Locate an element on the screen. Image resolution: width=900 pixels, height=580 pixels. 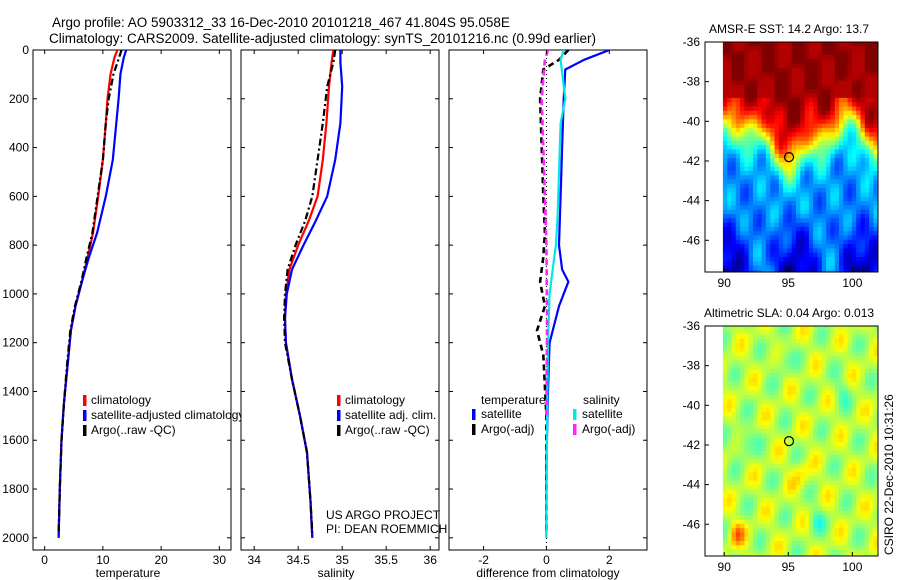
temperature-ytick-label-10: 2000 is located at coordinates (15, 538).